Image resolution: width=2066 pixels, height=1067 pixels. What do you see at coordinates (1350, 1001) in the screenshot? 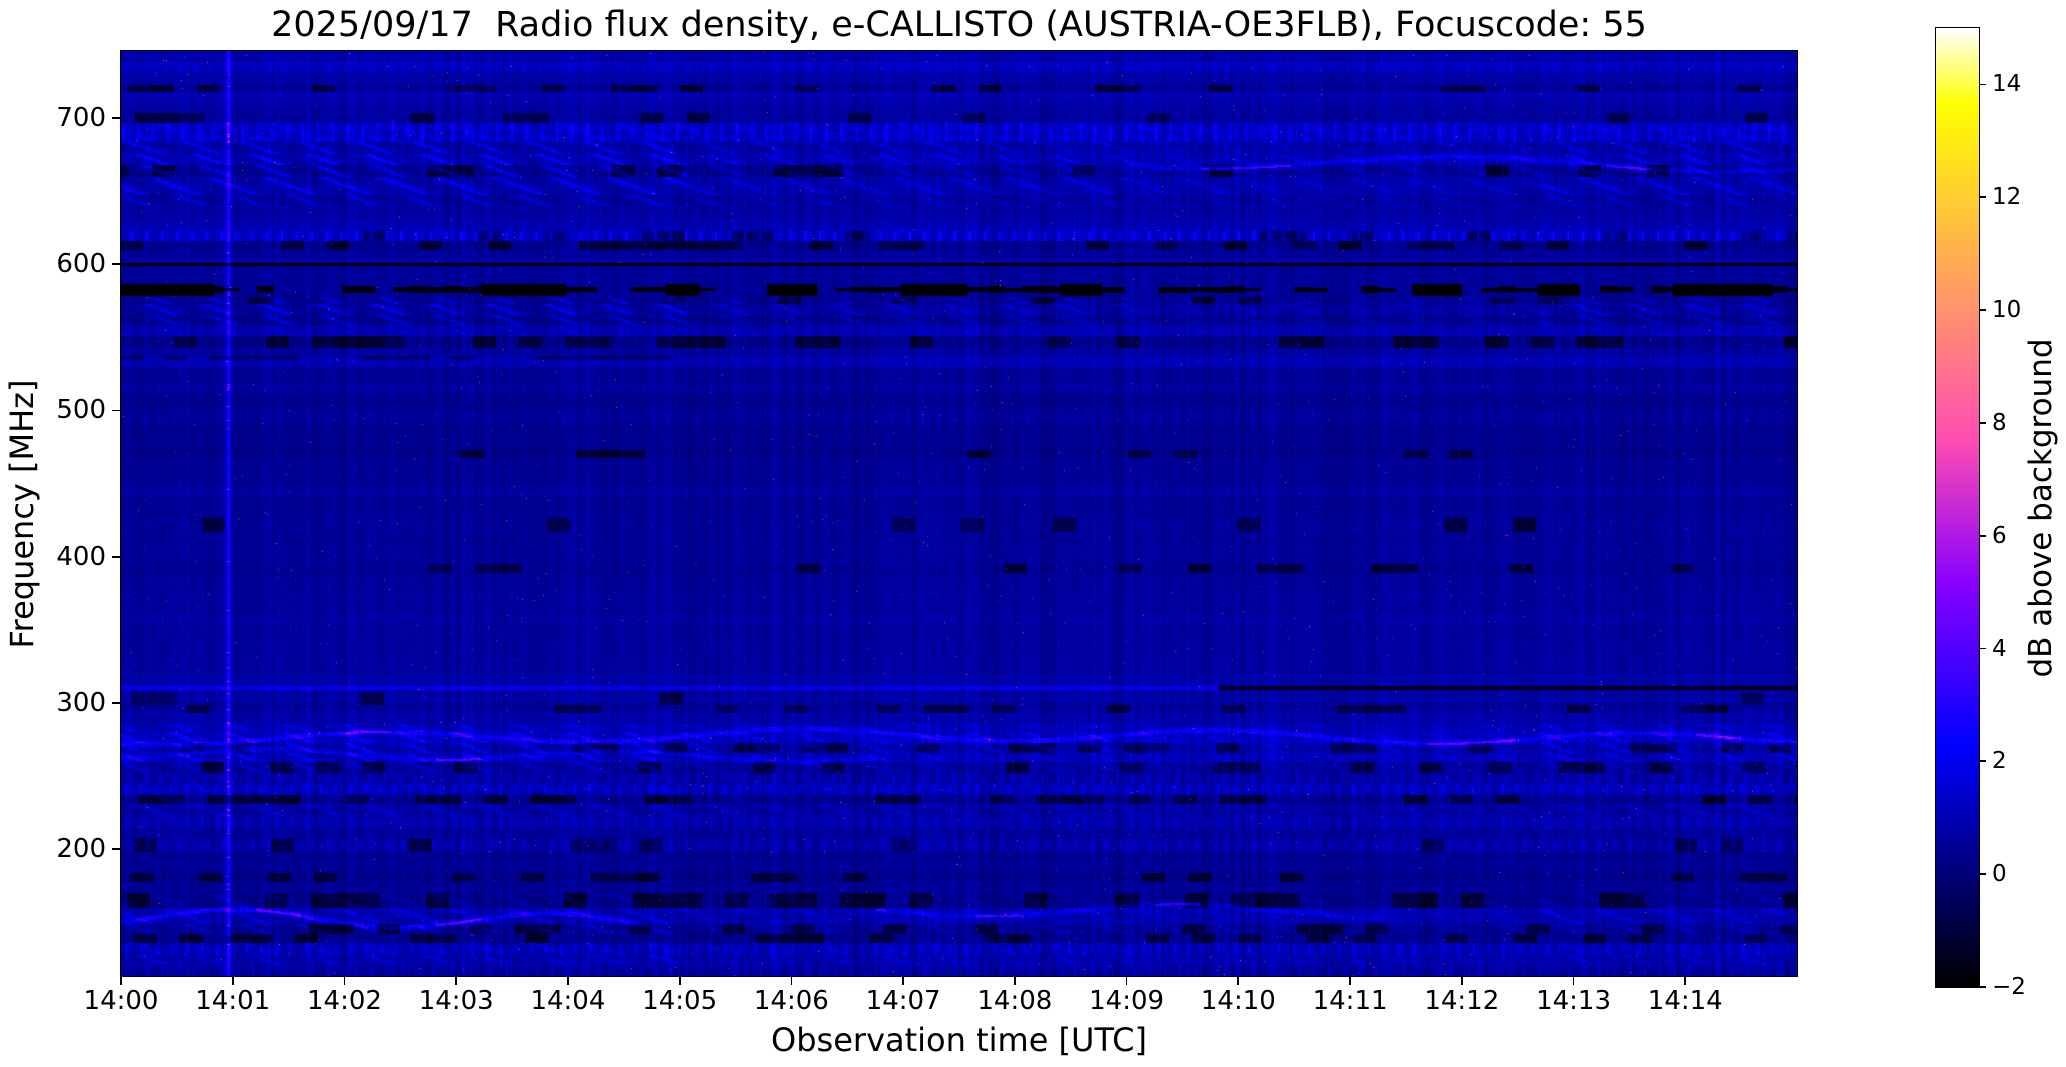
I see `x-tick-label: 14:11` at bounding box center [1350, 1001].